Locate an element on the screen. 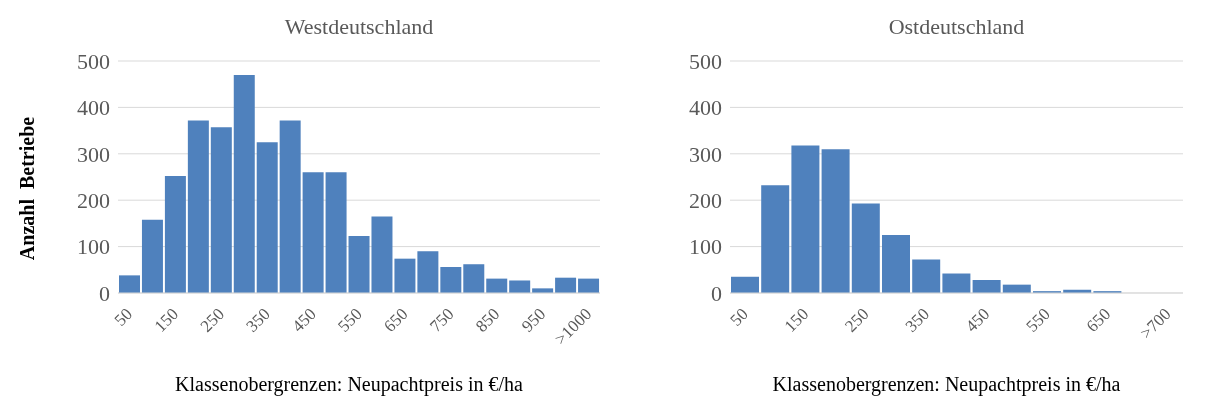  chart-title: Westdeutschland is located at coordinates (359, 27).